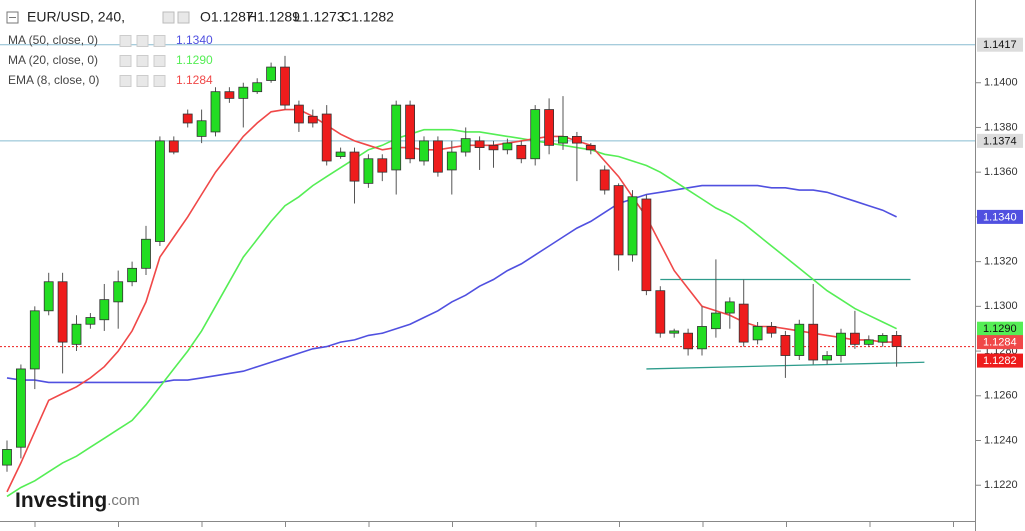 This screenshot has height=531, width=1025. What do you see at coordinates (53, 40) in the screenshot?
I see `indicator-name: MA (50, close, 0)` at bounding box center [53, 40].